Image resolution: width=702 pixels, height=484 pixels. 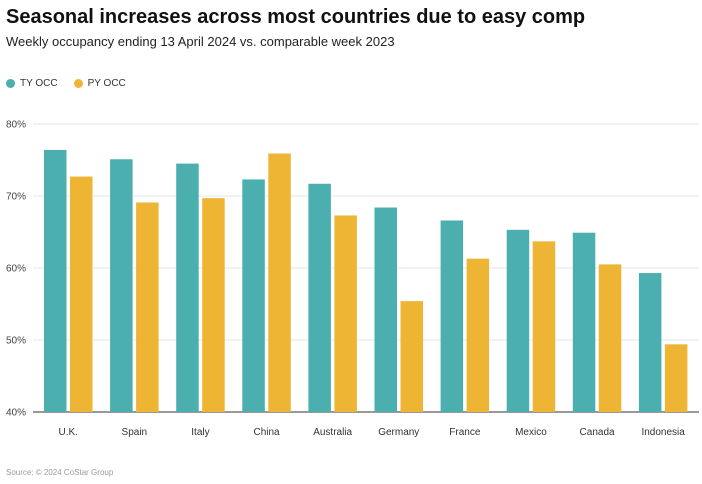 What do you see at coordinates (39, 83) in the screenshot?
I see `legend-label-ty-occ: TY OCC` at bounding box center [39, 83].